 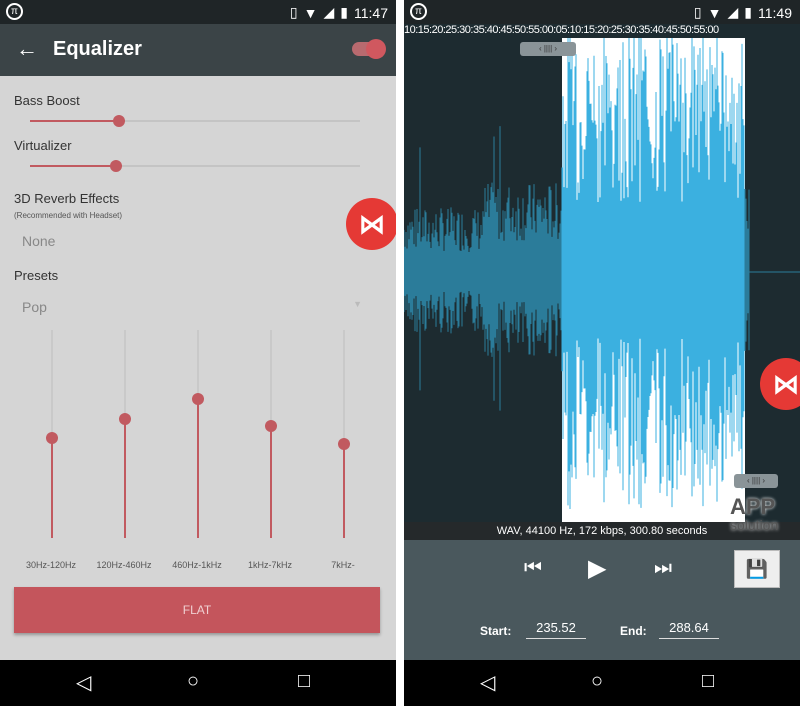 What do you see at coordinates (633, 631) in the screenshot?
I see `end-label: End:` at bounding box center [633, 631].